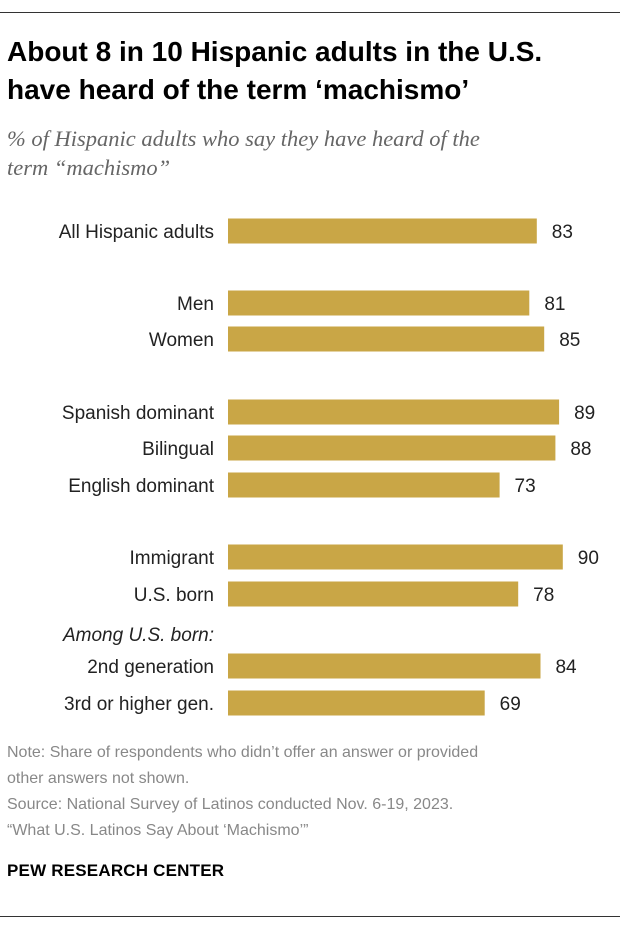 The width and height of the screenshot is (620, 930). I want to click on category-label-women: Women, so click(181, 340).